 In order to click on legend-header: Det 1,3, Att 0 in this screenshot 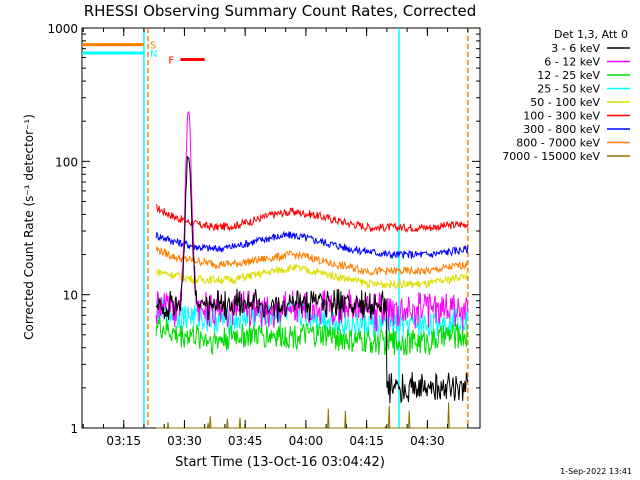, I will do `click(591, 34)`.